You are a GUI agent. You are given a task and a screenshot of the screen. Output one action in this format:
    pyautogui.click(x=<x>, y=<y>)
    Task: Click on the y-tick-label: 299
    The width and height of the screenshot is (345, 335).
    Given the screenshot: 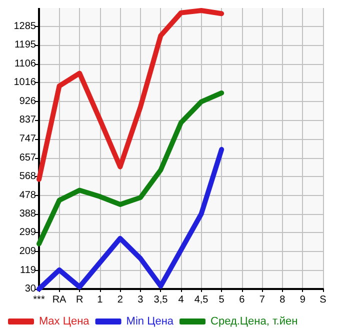 What is the action you would take?
    pyautogui.click(x=27, y=232)
    